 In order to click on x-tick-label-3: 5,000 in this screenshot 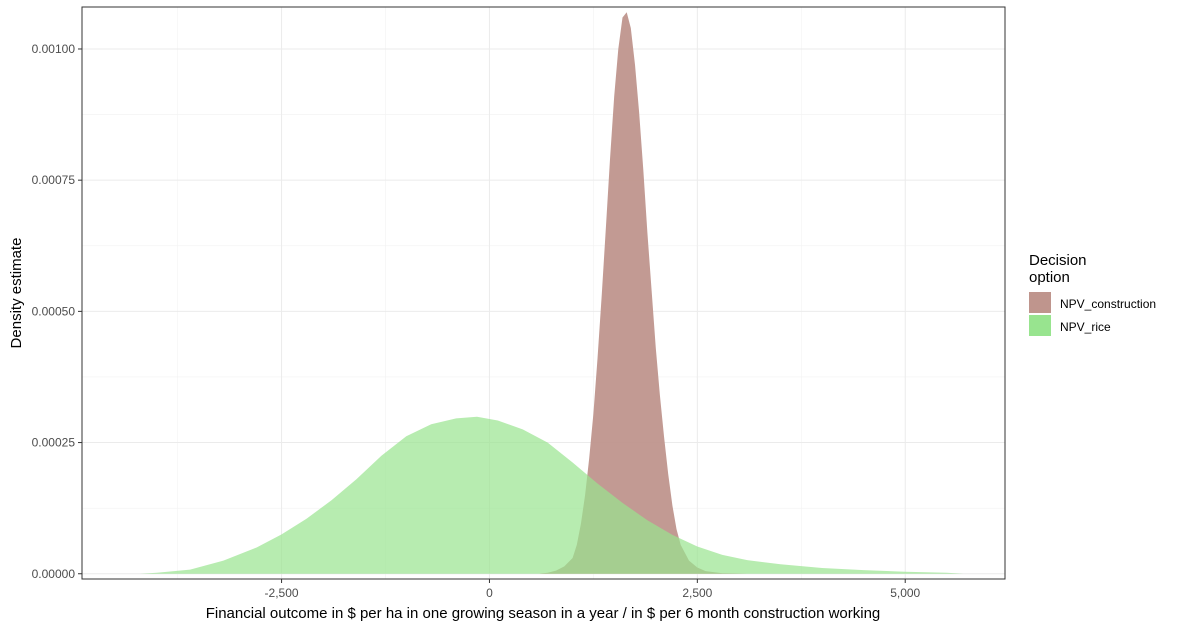, I will do `click(905, 593)`.